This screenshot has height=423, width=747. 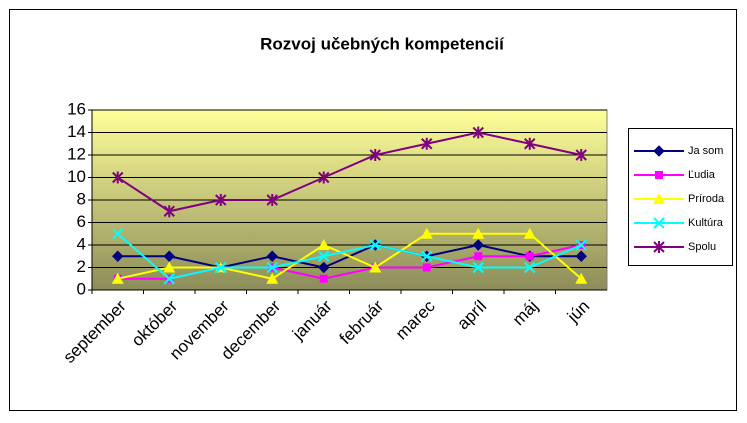 I want to click on legend-label: Kultúra, so click(x=706, y=223).